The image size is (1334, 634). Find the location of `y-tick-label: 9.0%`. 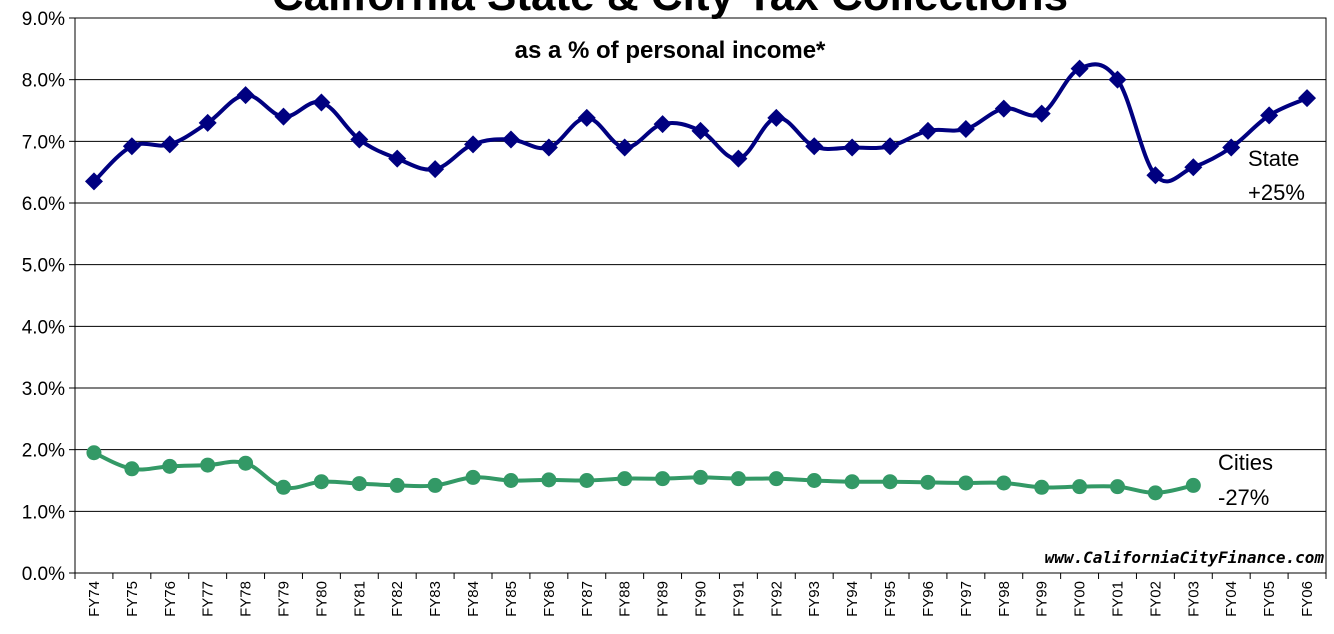

y-tick-label: 9.0% is located at coordinates (43, 19).